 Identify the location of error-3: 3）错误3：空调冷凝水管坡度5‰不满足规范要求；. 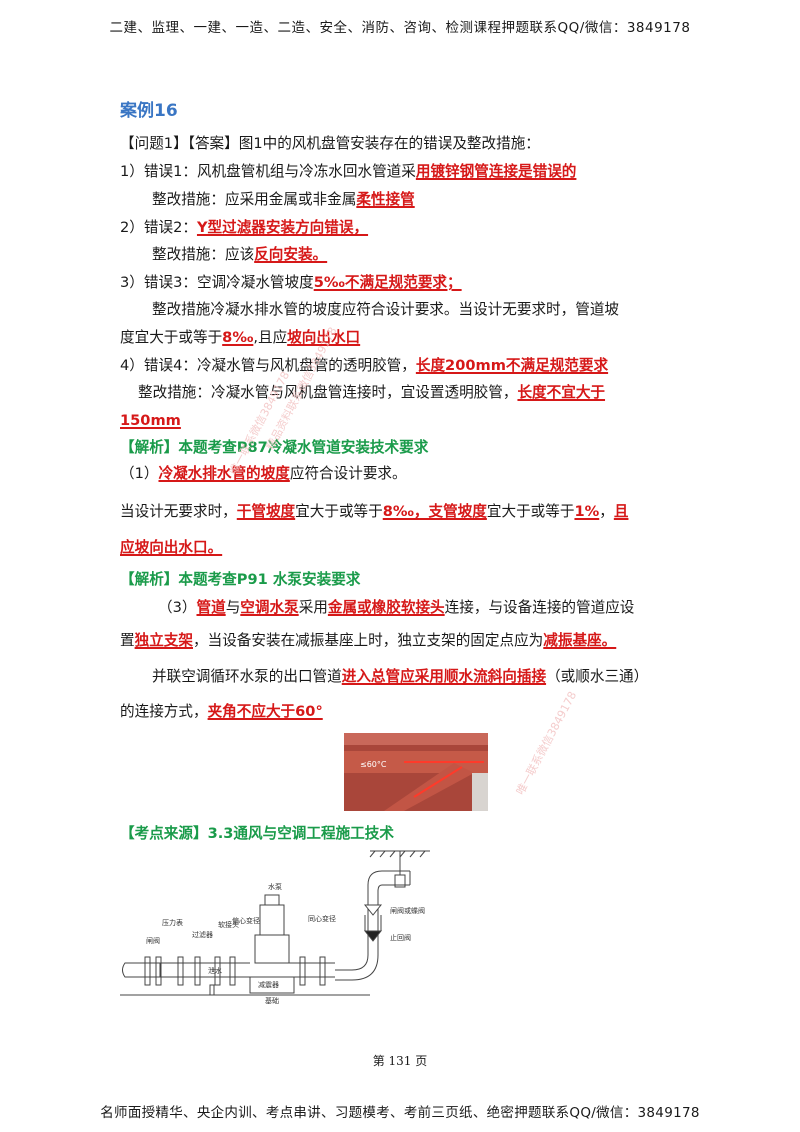
(291, 283).